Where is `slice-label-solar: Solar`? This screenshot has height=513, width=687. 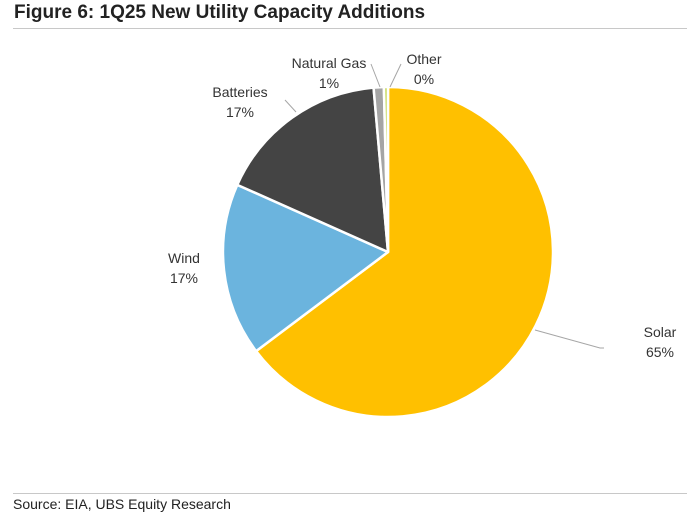 slice-label-solar: Solar is located at coordinates (660, 332).